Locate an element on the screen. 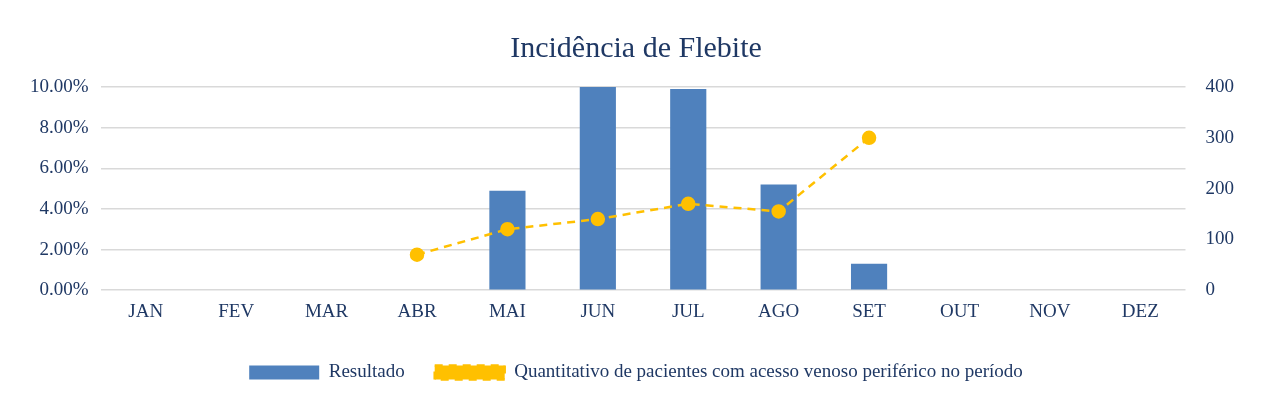 The width and height of the screenshot is (1272, 405). chart-title: Incidência de Flebite is located at coordinates (636, 46).